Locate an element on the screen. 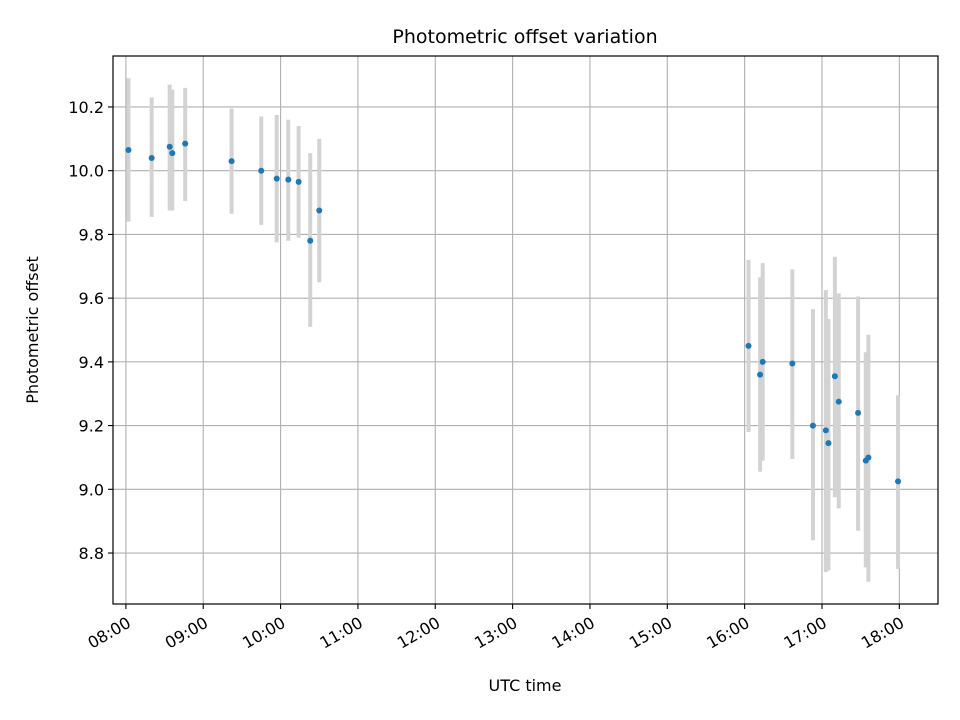 This screenshot has height=720, width=960. y-tick-label: 9.8 is located at coordinates (91, 234).